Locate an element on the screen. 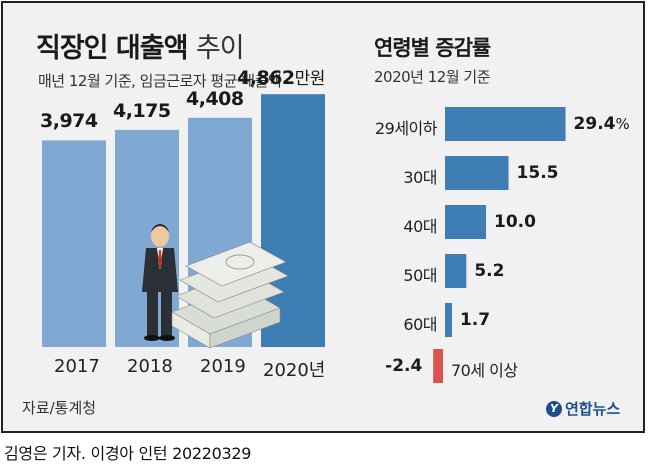 The image size is (650, 468). age-bar-category-0: 29세이하 is located at coordinates (406, 128).